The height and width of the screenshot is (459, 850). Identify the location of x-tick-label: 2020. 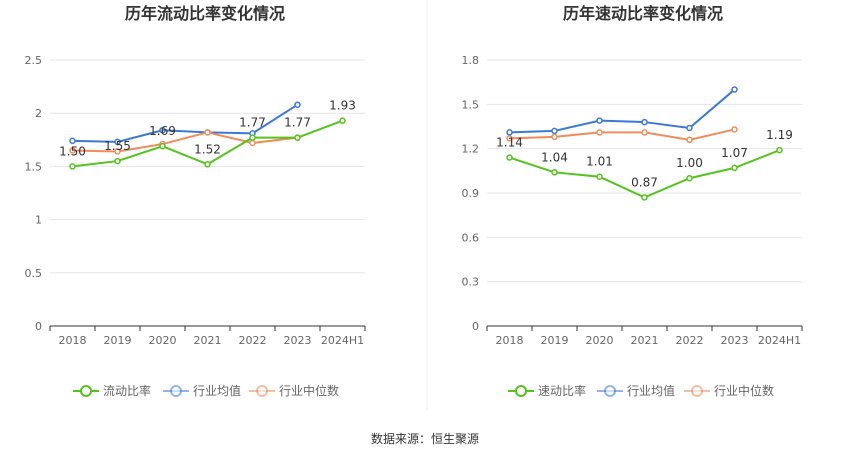
(163, 340).